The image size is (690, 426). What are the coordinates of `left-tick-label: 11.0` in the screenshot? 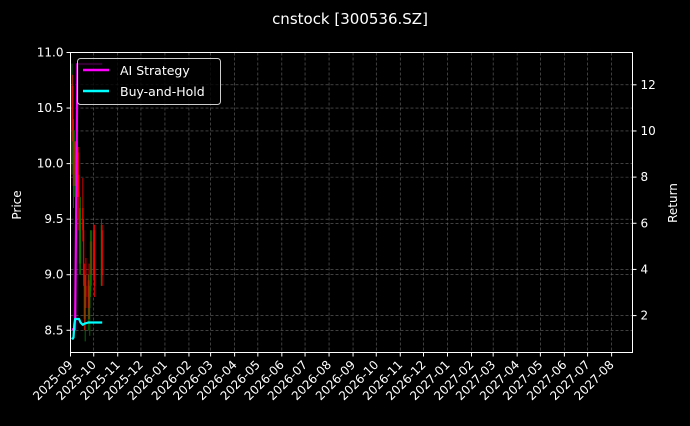 It's located at (50, 53).